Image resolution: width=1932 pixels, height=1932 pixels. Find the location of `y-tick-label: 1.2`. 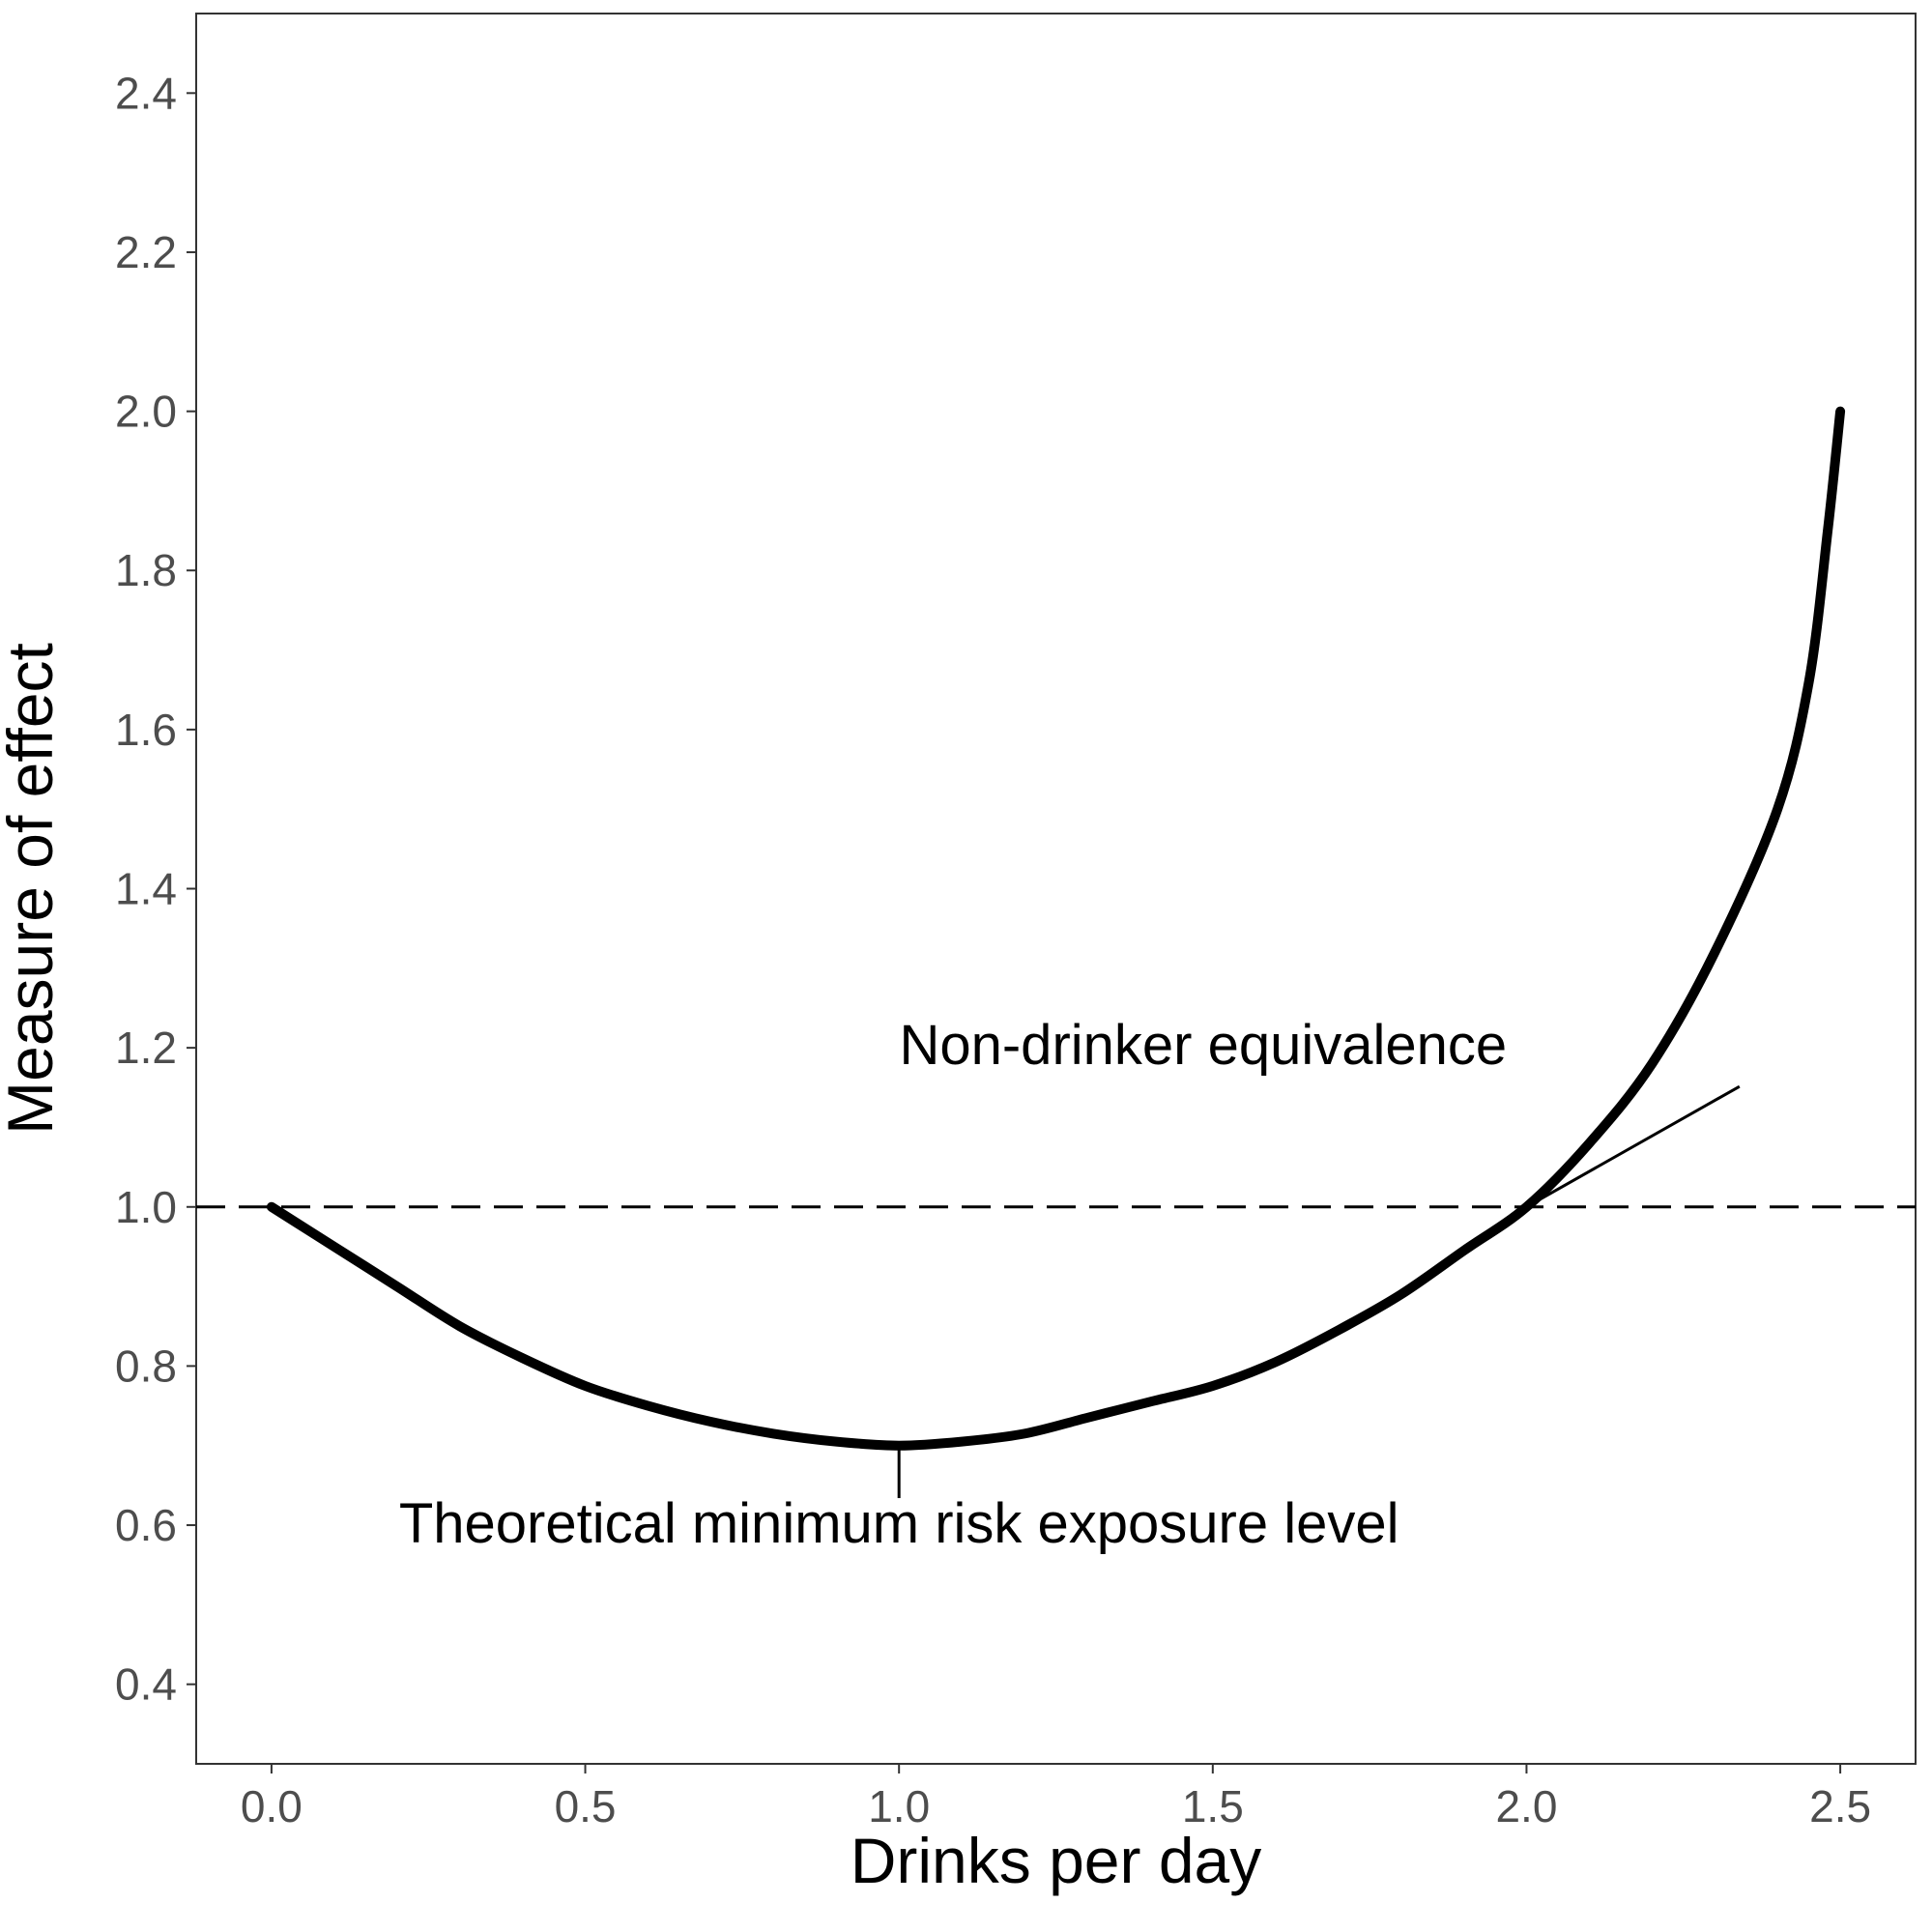

y-tick-label: 1.2 is located at coordinates (146, 1048).